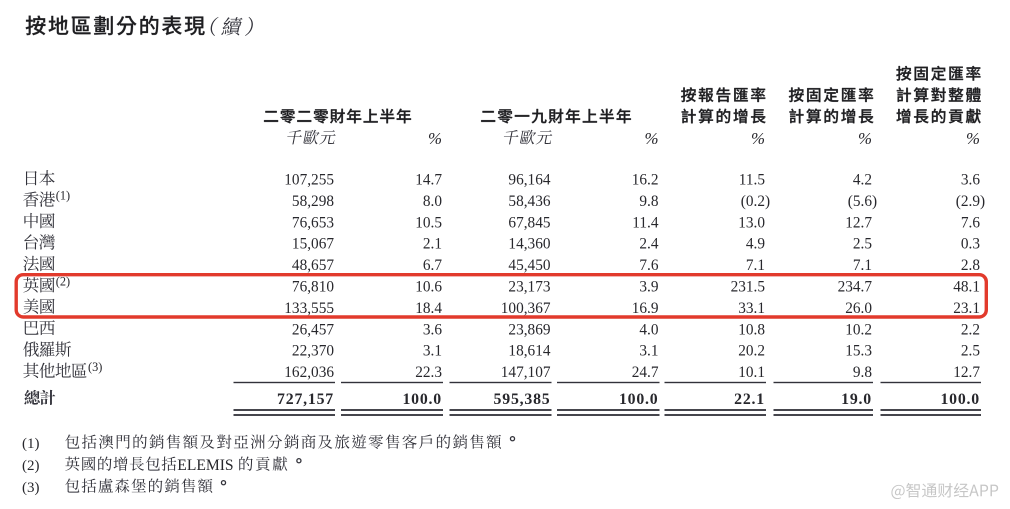 This screenshot has height=509, width=1010. I want to click on svg-text: 0.3, so click(970, 244).